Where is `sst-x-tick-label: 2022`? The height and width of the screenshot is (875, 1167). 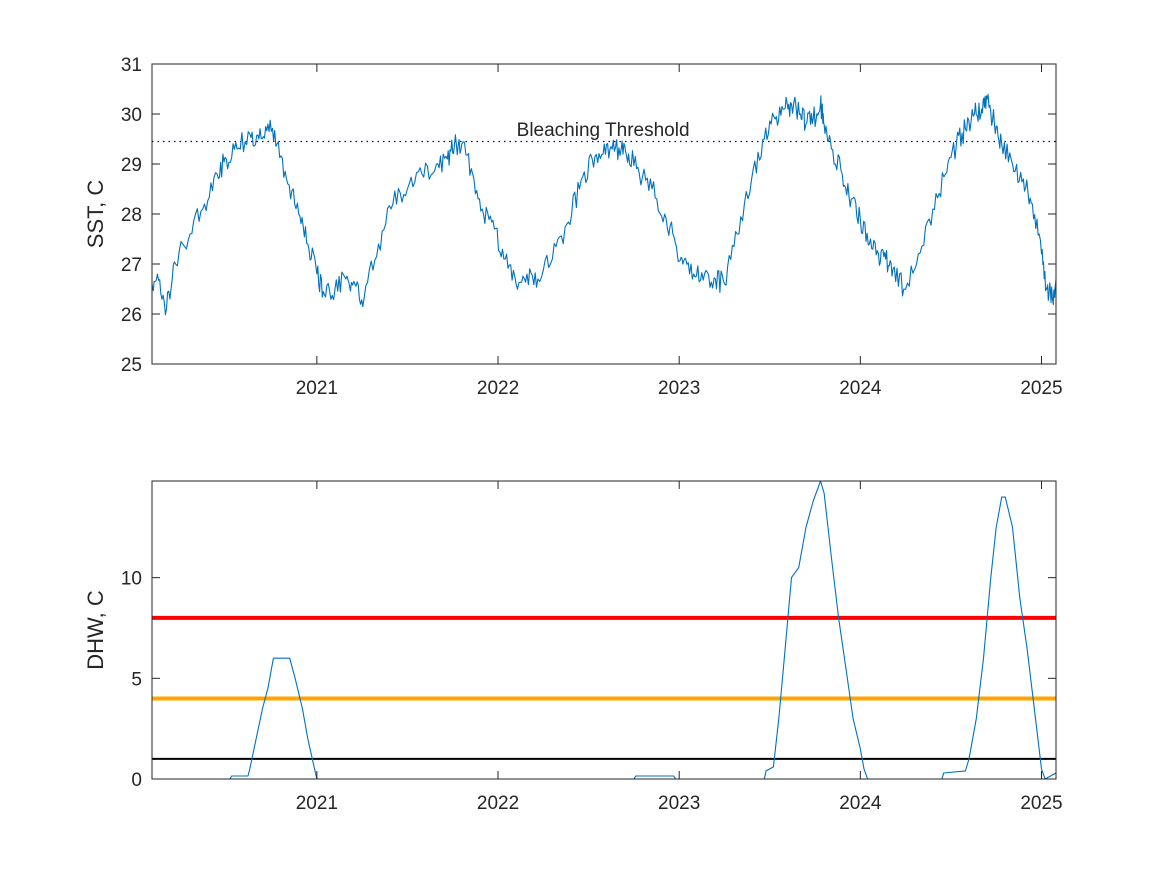
sst-x-tick-label: 2022 is located at coordinates (498, 388).